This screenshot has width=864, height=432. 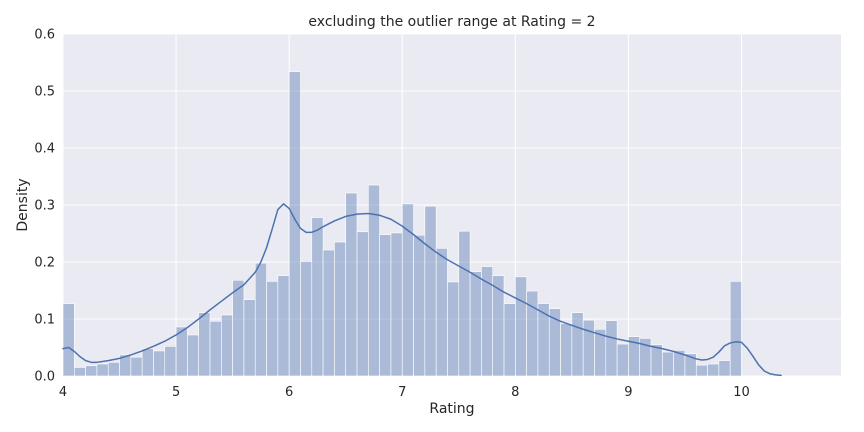 I want to click on y-tick-label: 0.5, so click(x=44, y=92).